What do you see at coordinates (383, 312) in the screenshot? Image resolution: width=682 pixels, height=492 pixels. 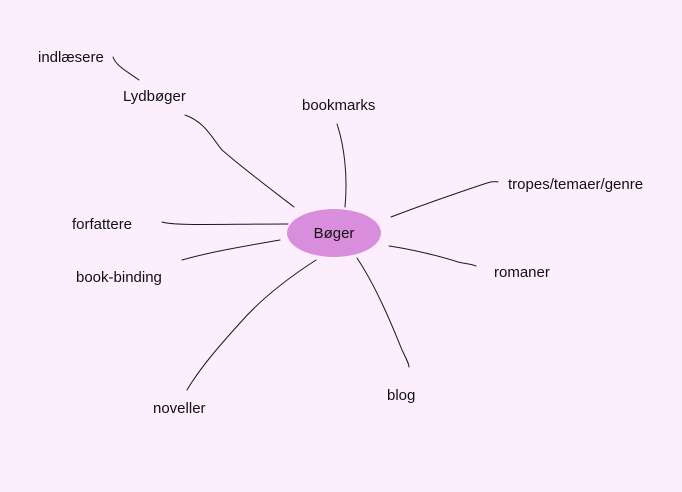 I see `connector-blog` at bounding box center [383, 312].